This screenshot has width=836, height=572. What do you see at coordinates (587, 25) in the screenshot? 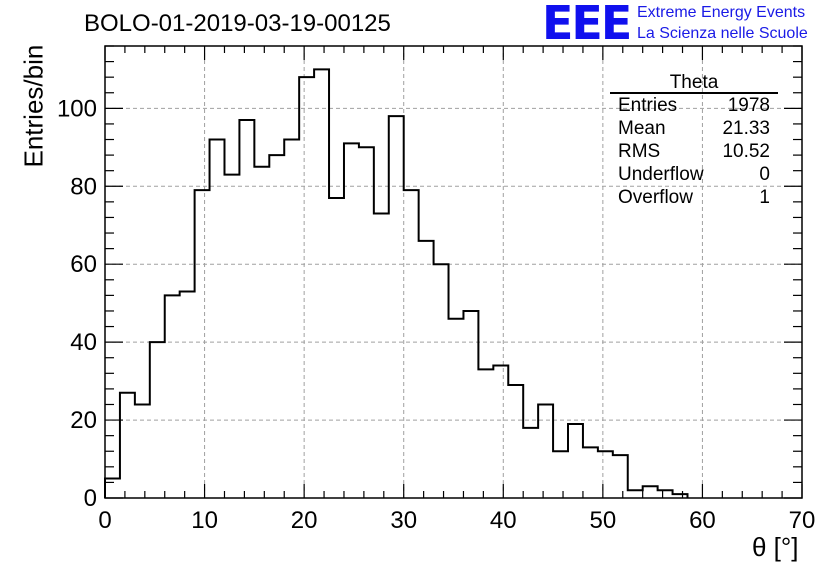
I see `eee-logo: EEE` at bounding box center [587, 25].